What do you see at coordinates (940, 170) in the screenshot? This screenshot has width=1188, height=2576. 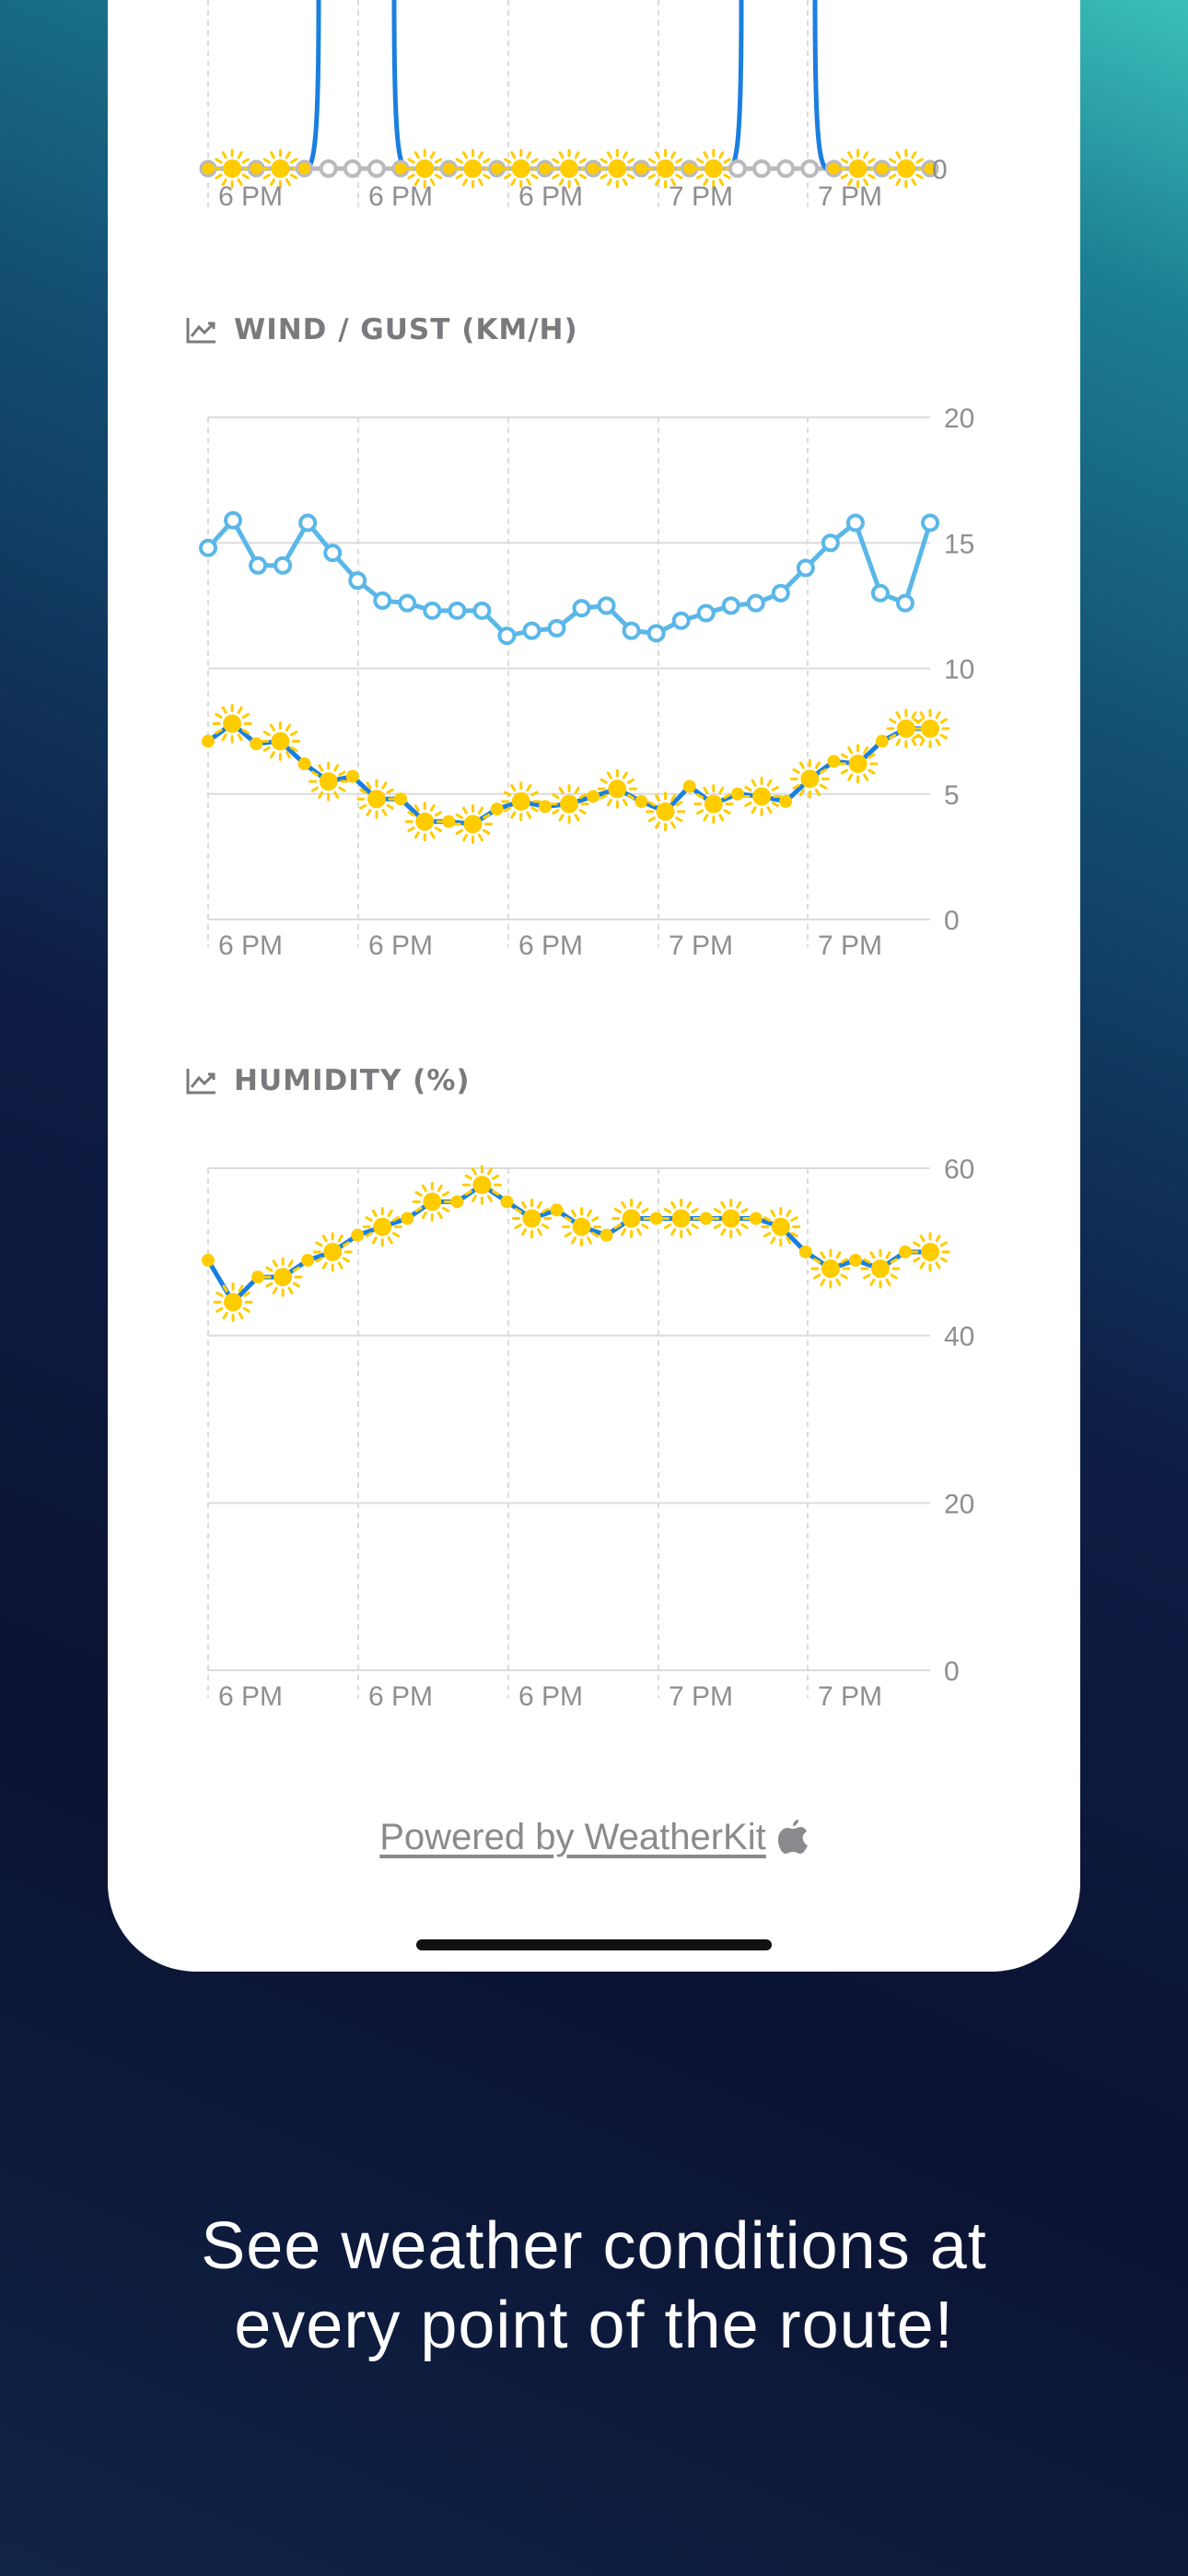 I see `y-tick-label: 0` at bounding box center [940, 170].